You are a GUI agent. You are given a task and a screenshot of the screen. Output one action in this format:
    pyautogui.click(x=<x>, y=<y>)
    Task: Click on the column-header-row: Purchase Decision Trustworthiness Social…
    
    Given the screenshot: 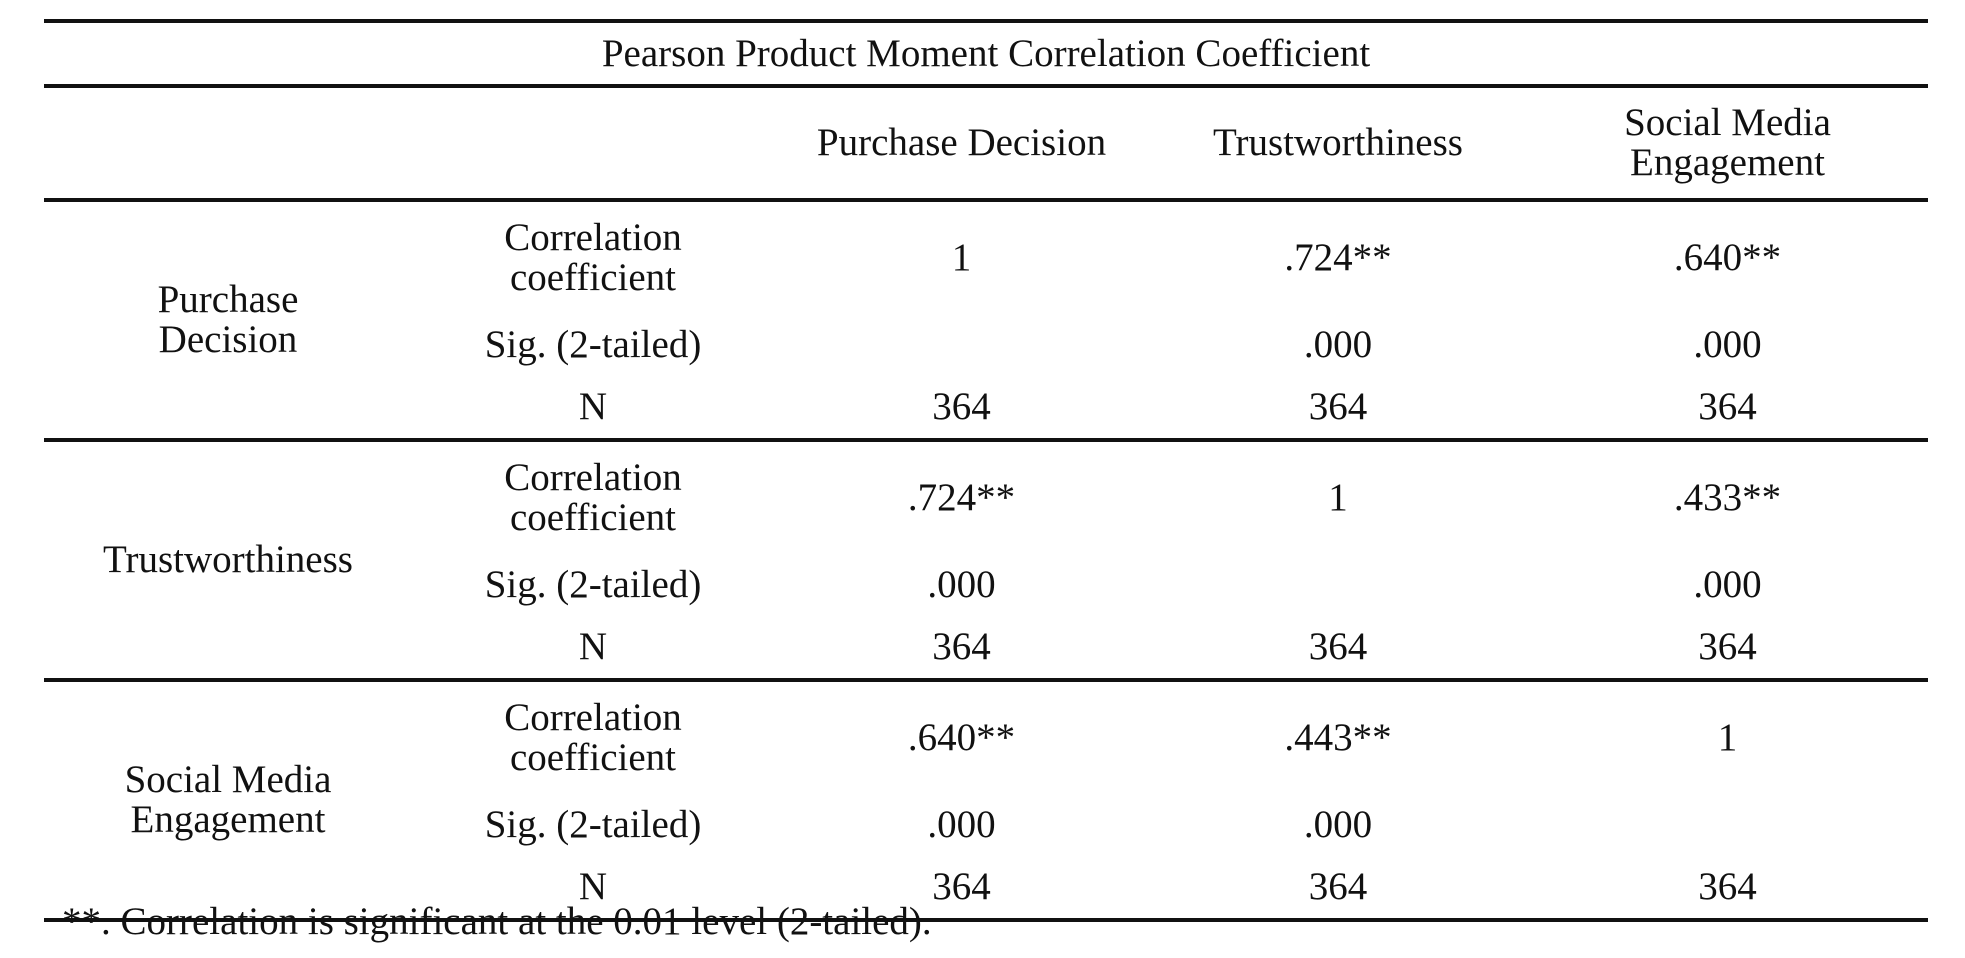 What is the action you would take?
    pyautogui.click(x=986, y=144)
    